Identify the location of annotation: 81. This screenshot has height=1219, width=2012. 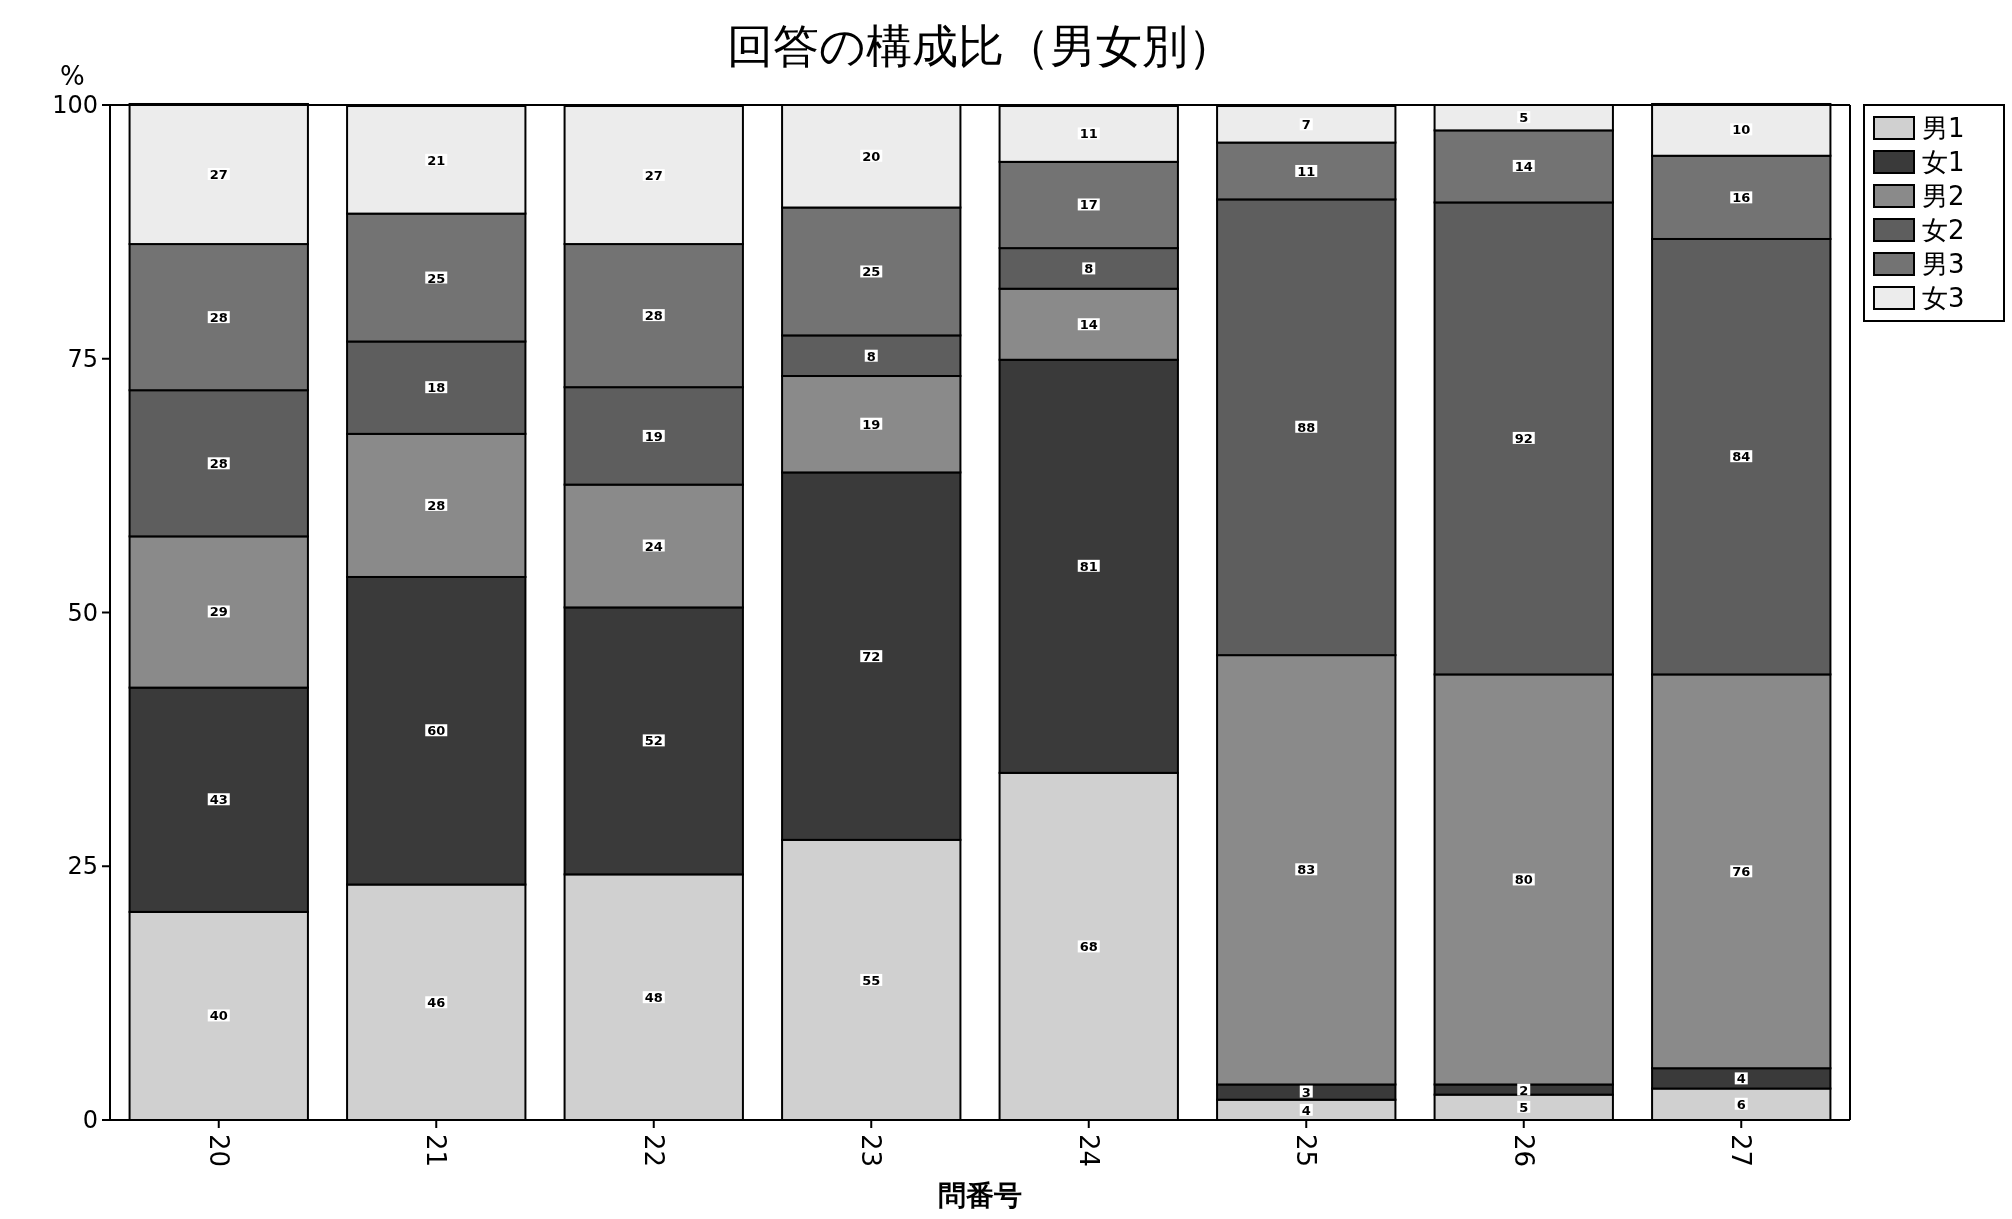
(1088, 566).